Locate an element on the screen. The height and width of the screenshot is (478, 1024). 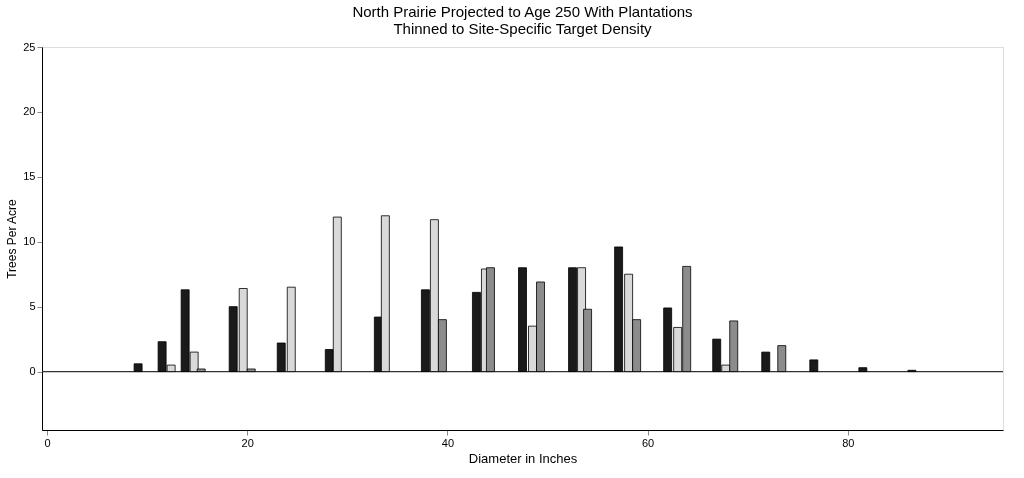
y-tick-label: 5 is located at coordinates (32, 306).